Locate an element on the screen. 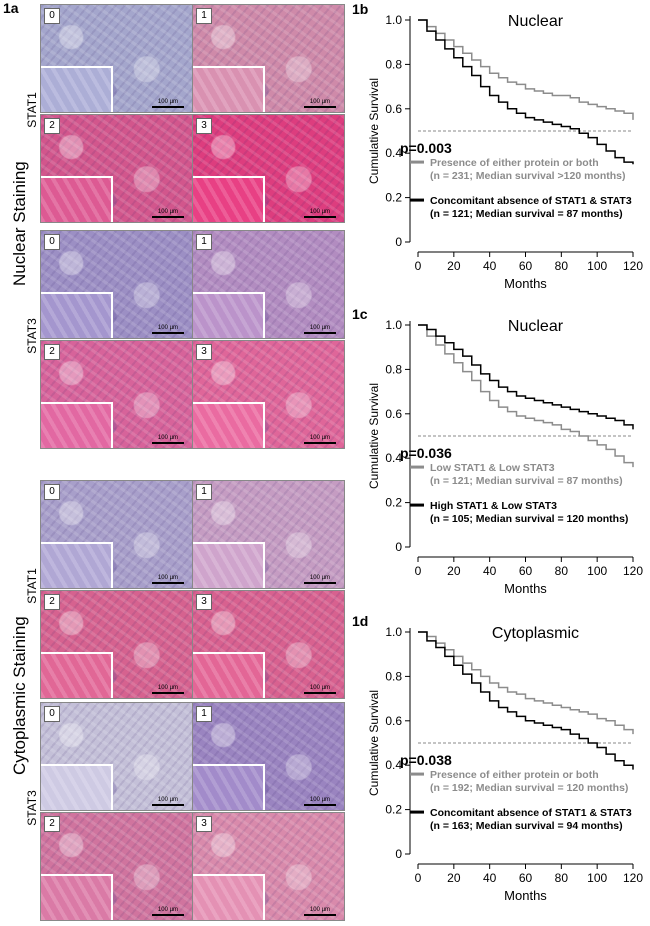 Image resolution: width=650 pixels, height=926 pixels. legend-entry: Presence of either protein or both is located at coordinates (514, 775).